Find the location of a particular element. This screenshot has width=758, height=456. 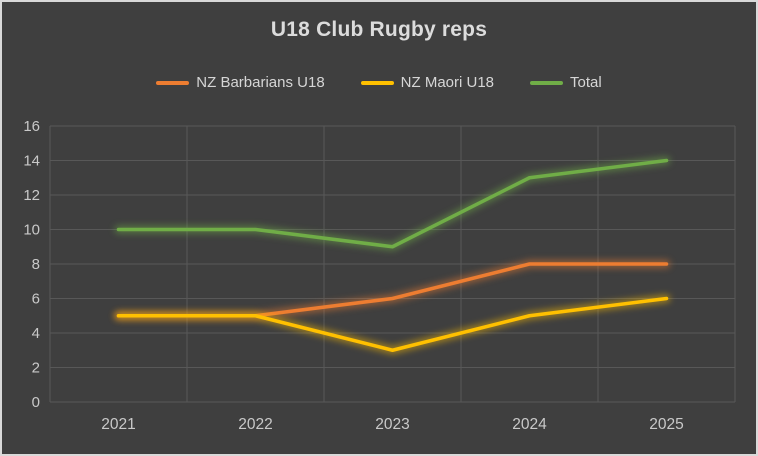

y-axis-tick-label: 2 is located at coordinates (36, 368).